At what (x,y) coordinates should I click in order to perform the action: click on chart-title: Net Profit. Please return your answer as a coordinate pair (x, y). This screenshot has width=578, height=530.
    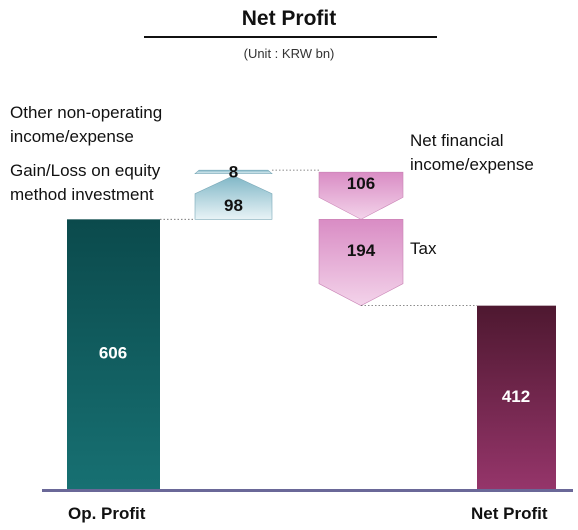
    Looking at the image, I should click on (289, 18).